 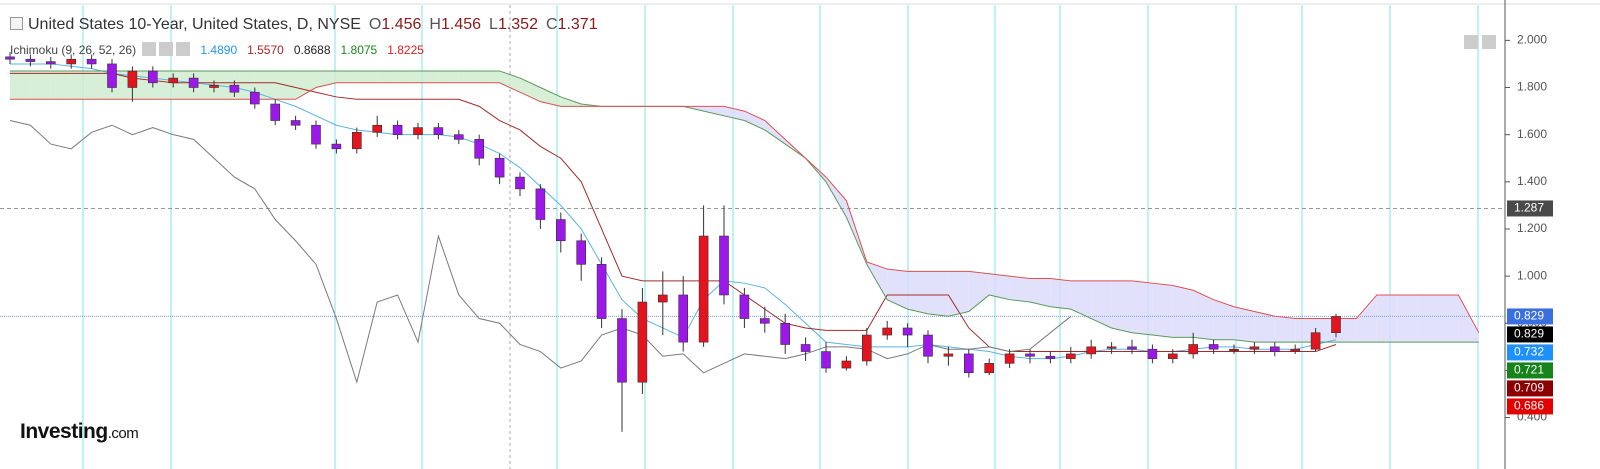 I want to click on eye-icon, so click(x=149, y=49).